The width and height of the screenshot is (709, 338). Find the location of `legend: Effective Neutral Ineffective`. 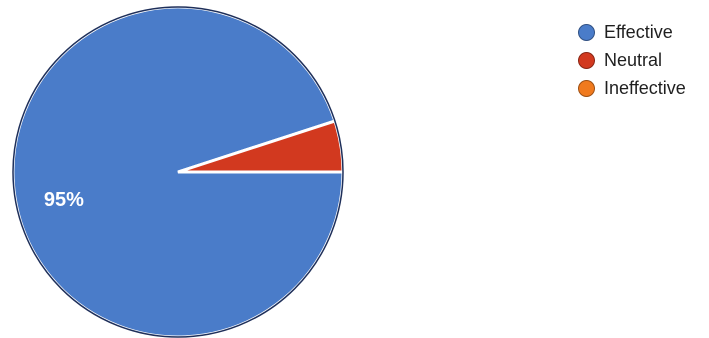

legend: Effective Neutral Ineffective is located at coordinates (632, 60).